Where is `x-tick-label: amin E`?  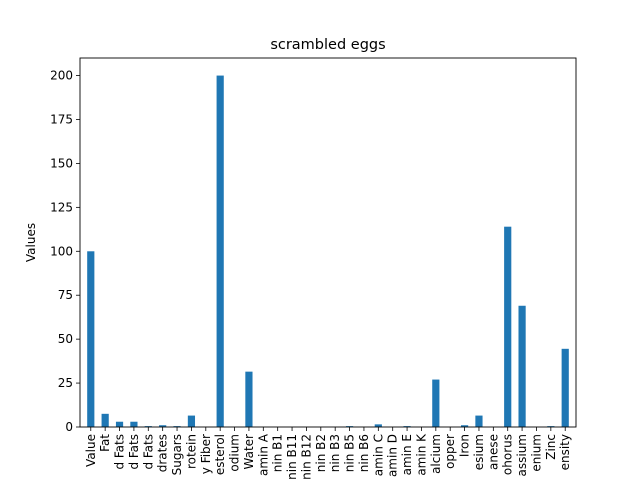 x-tick-label: amin E is located at coordinates (407, 454).